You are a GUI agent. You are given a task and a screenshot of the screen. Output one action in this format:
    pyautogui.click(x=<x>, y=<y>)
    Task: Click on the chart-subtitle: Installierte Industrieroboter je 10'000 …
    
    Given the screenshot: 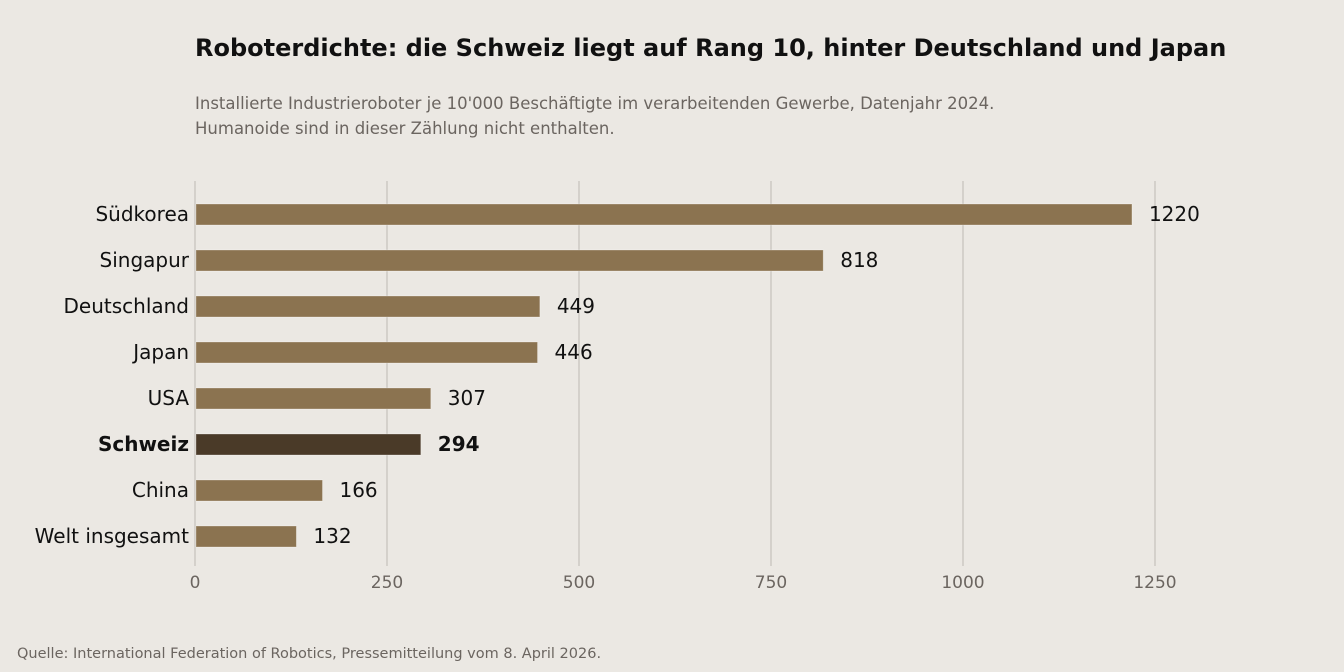 What is the action you would take?
    pyautogui.click(x=594, y=116)
    